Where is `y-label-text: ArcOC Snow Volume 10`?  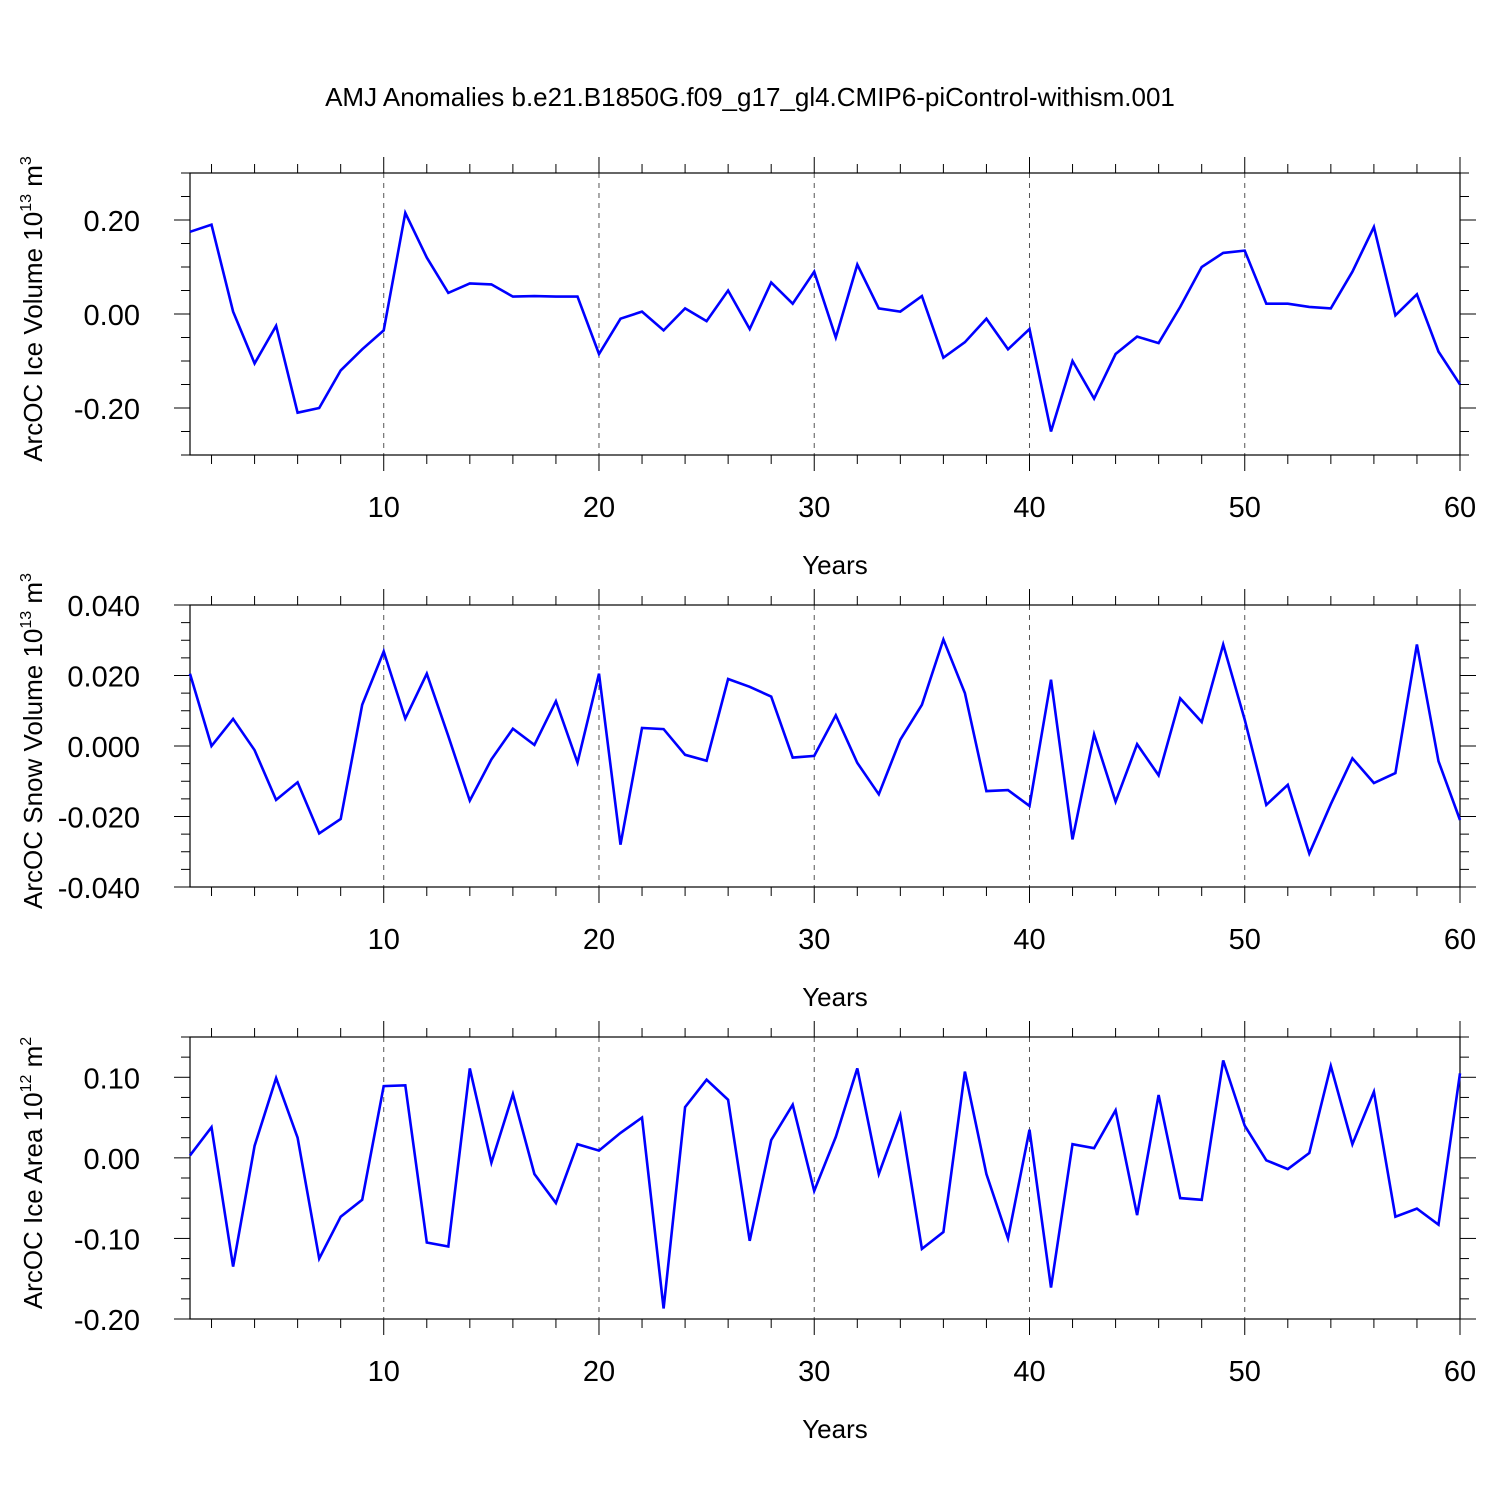
y-label-text: ArcOC Snow Volume 10 is located at coordinates (33, 769).